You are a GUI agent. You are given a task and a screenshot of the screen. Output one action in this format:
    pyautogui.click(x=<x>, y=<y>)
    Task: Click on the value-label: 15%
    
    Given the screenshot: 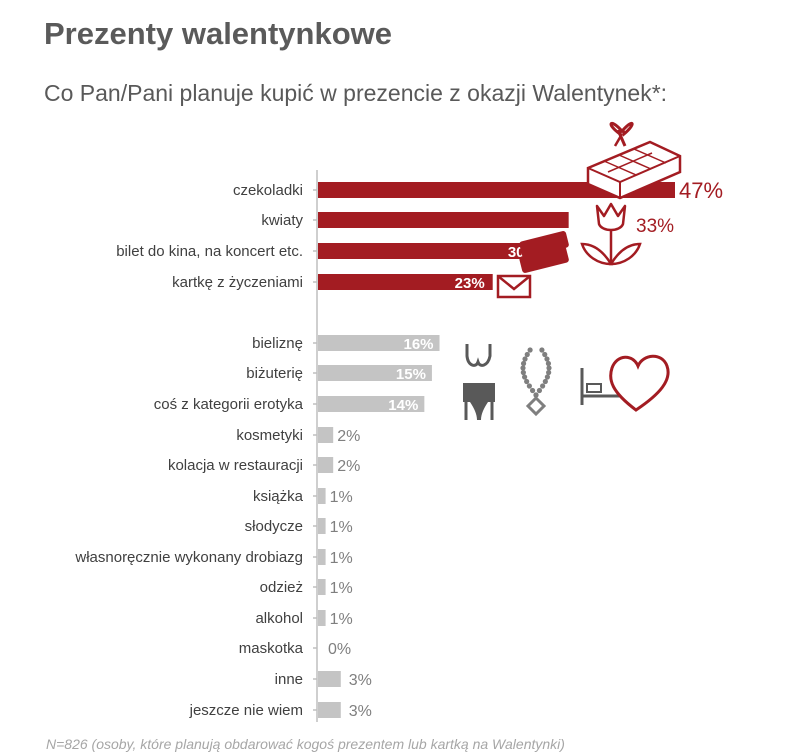 What is the action you would take?
    pyautogui.click(x=411, y=374)
    